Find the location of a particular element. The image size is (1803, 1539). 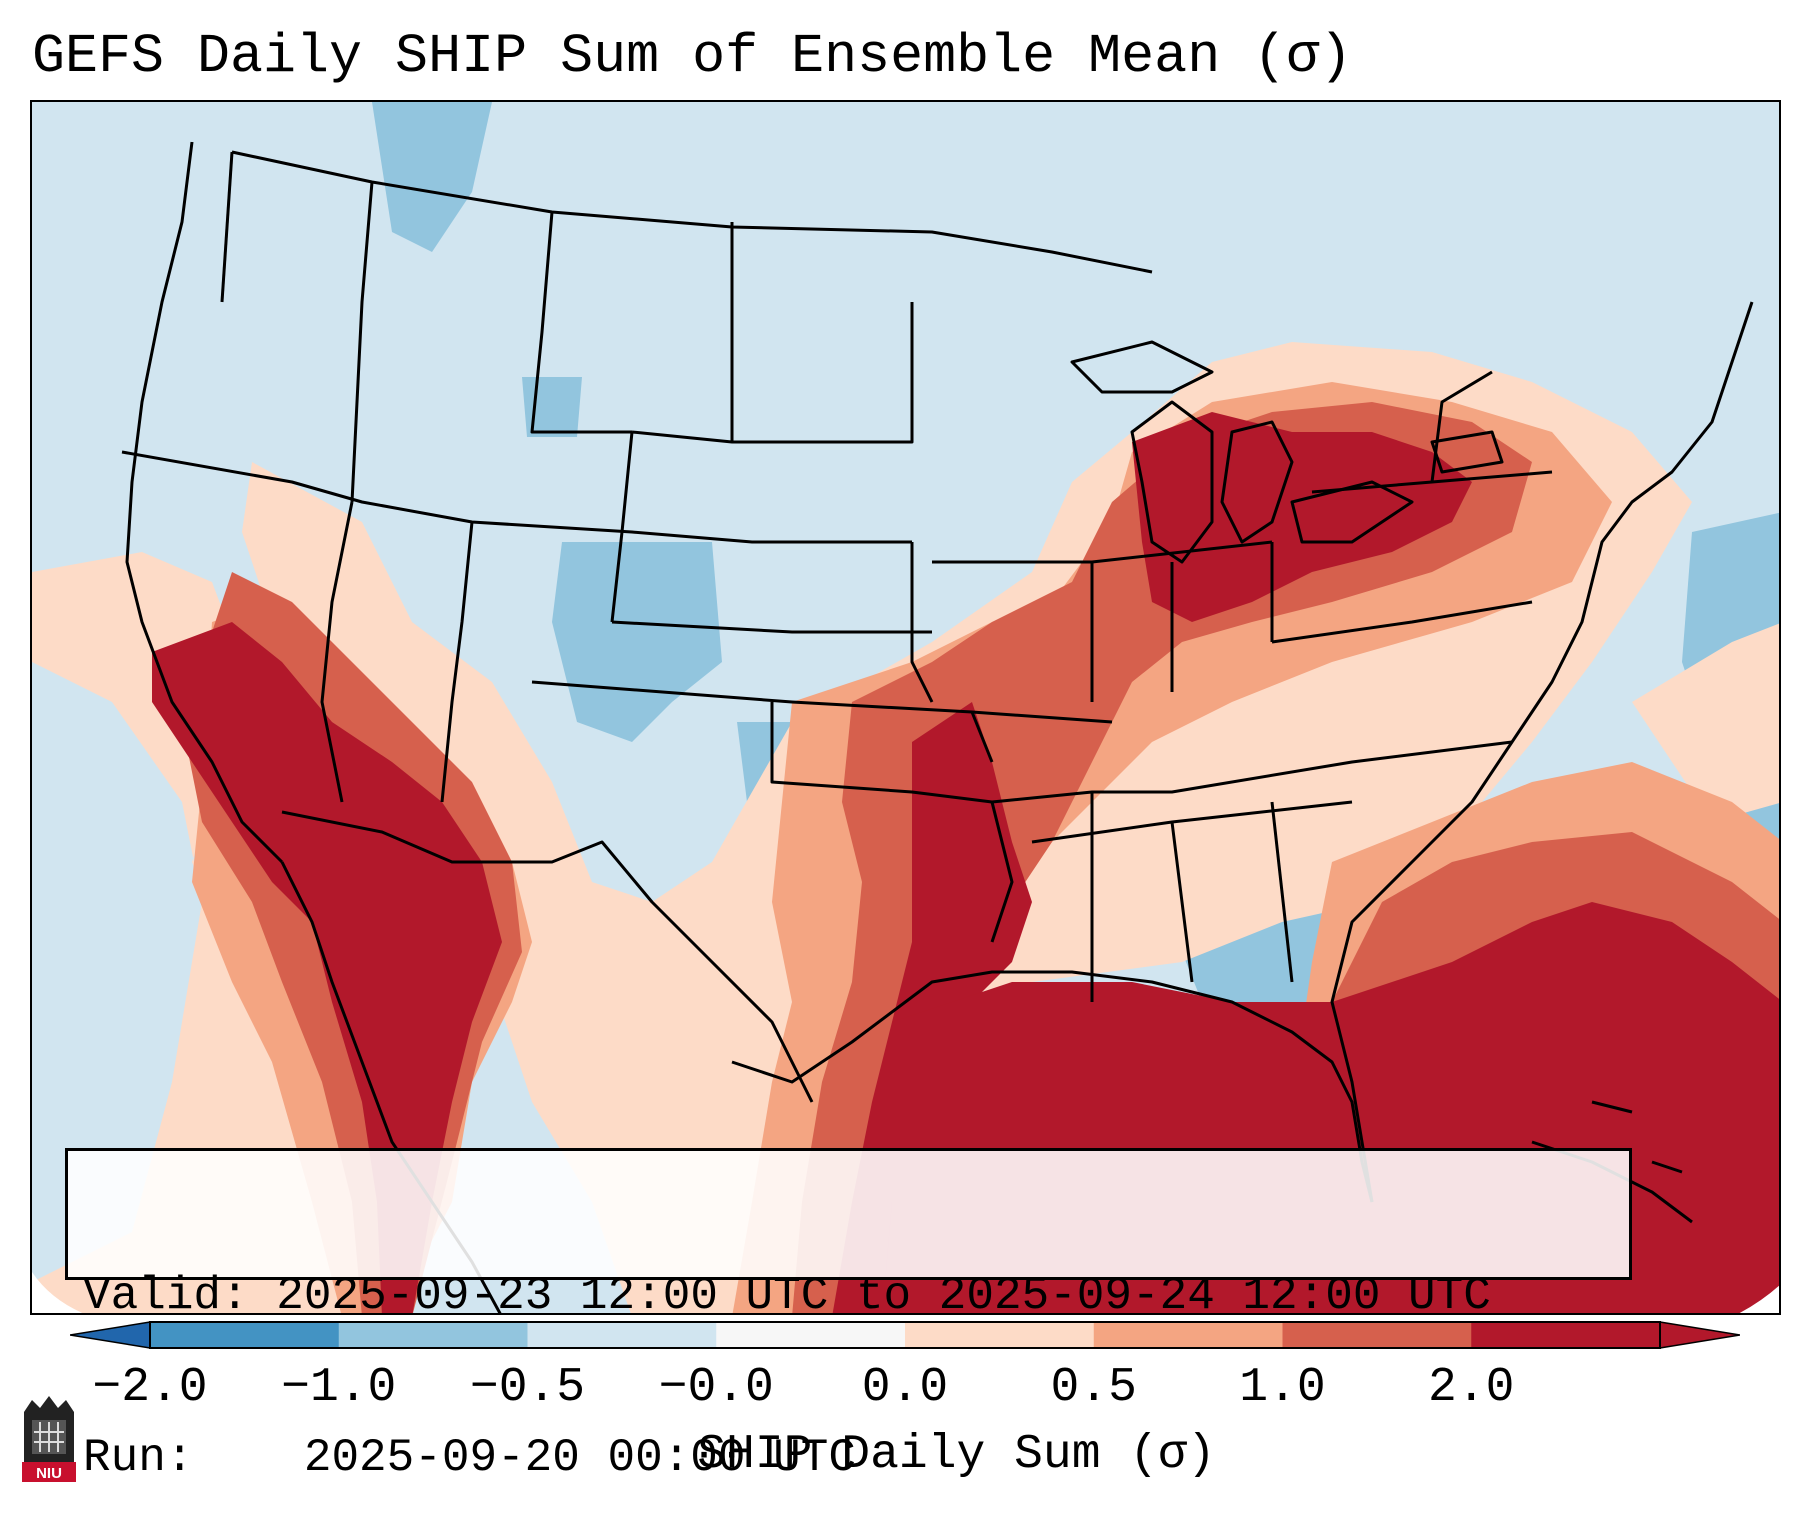

colorbar is located at coordinates (905, 1335).